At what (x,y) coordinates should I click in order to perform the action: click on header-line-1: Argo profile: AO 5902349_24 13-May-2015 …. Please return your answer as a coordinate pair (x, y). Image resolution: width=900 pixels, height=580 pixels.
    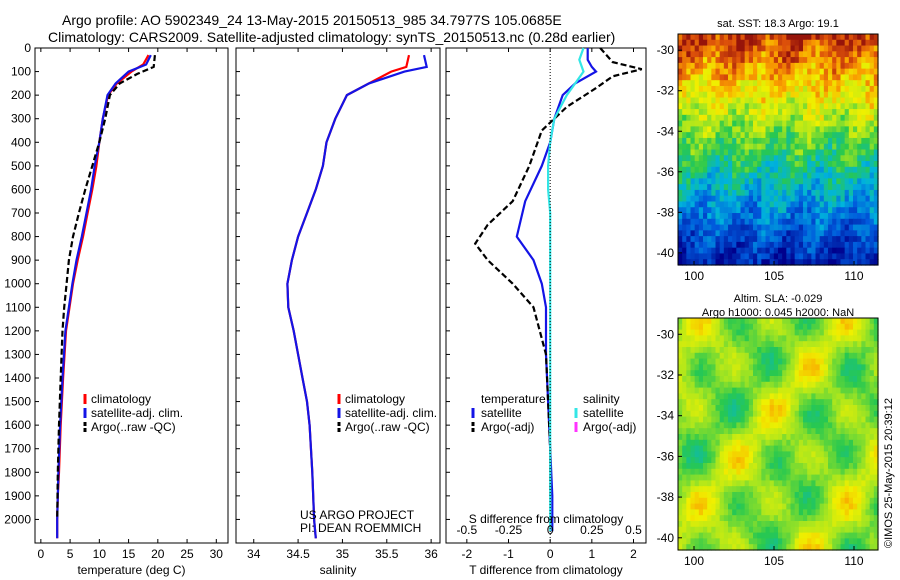
    Looking at the image, I should click on (312, 20).